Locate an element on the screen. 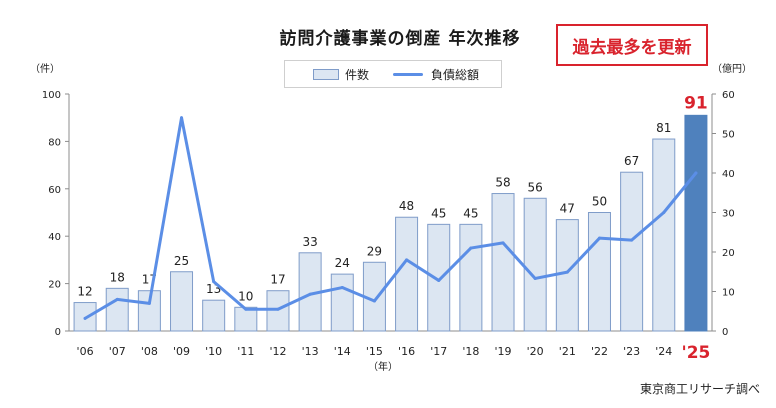 This screenshot has width=776, height=408. x-tick-label: '08 is located at coordinates (149, 351).